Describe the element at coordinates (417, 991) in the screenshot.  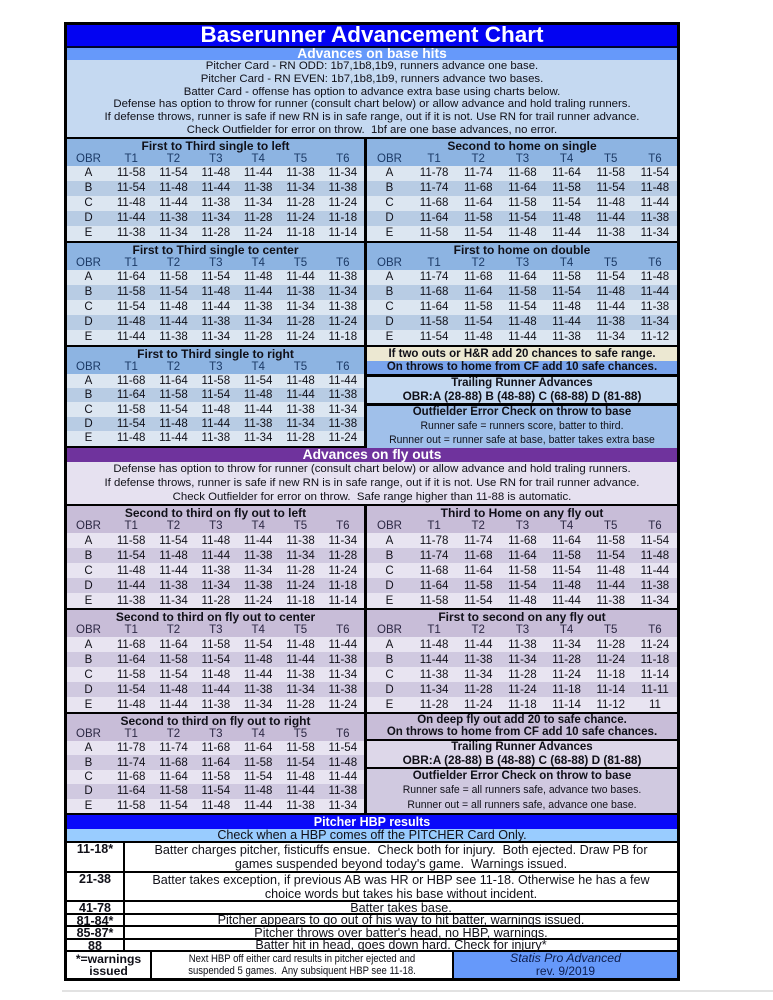
I see `scan-shadow` at that location.